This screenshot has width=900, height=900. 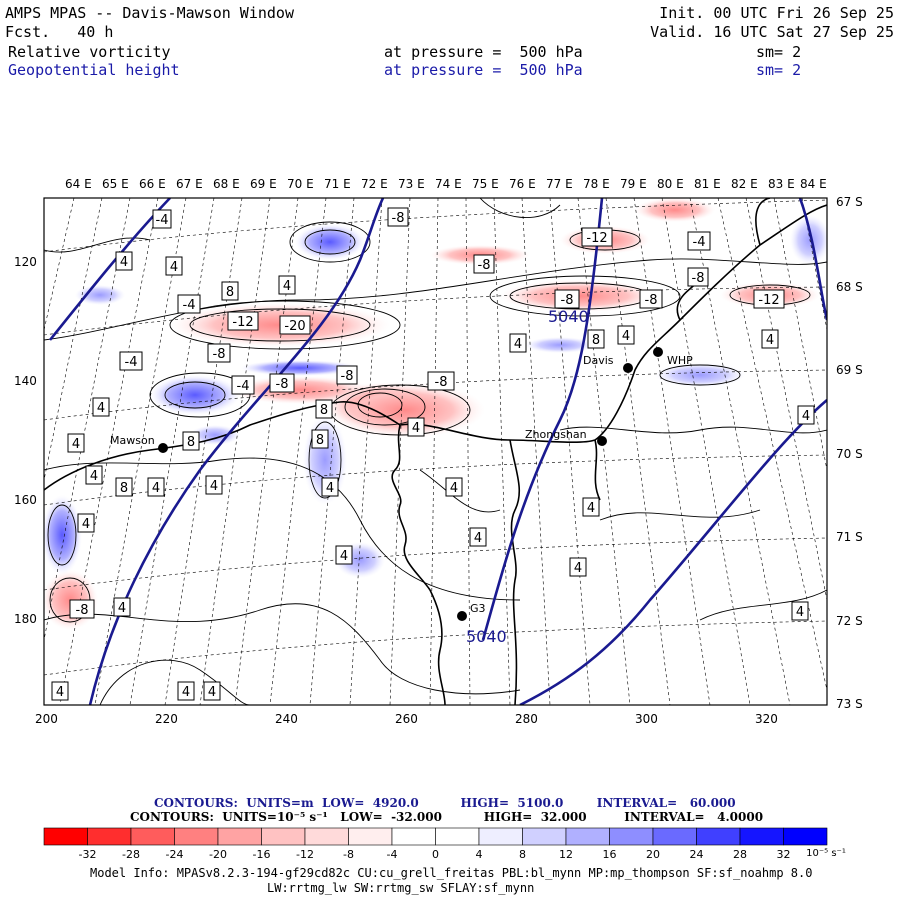 What do you see at coordinates (849, 370) in the screenshot?
I see `lat-label: 69 S` at bounding box center [849, 370].